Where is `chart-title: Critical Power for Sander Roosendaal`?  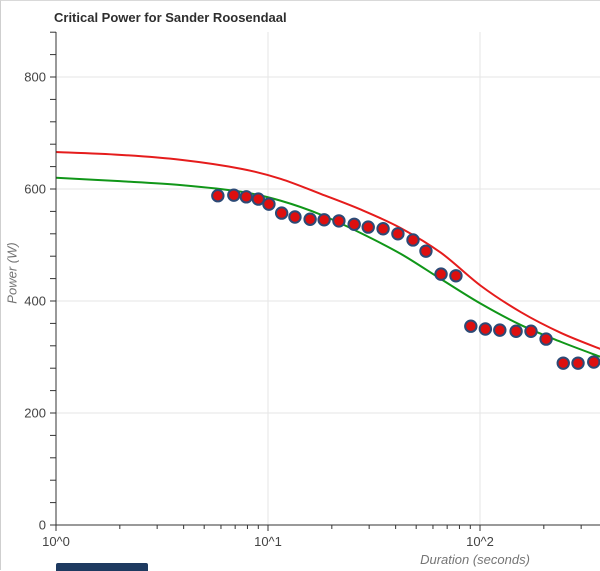 chart-title: Critical Power for Sander Roosendaal is located at coordinates (170, 17).